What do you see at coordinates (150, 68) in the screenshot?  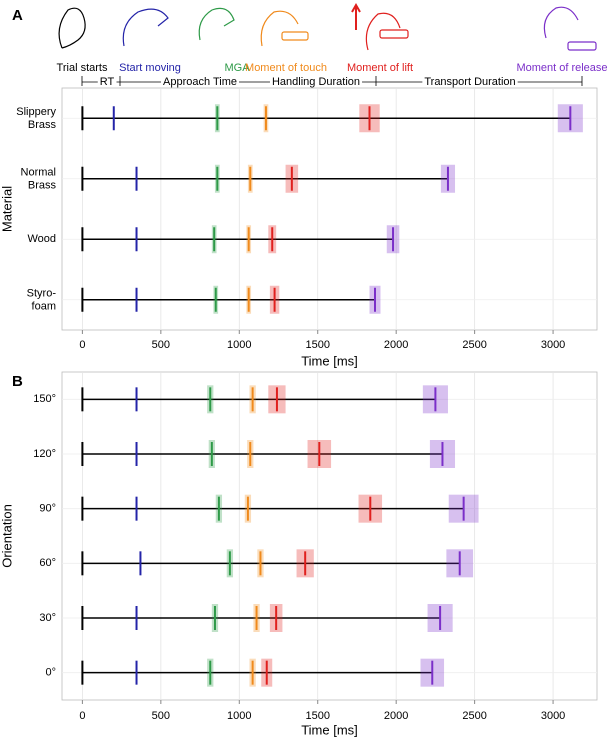 I see `event-label: Start moving` at bounding box center [150, 68].